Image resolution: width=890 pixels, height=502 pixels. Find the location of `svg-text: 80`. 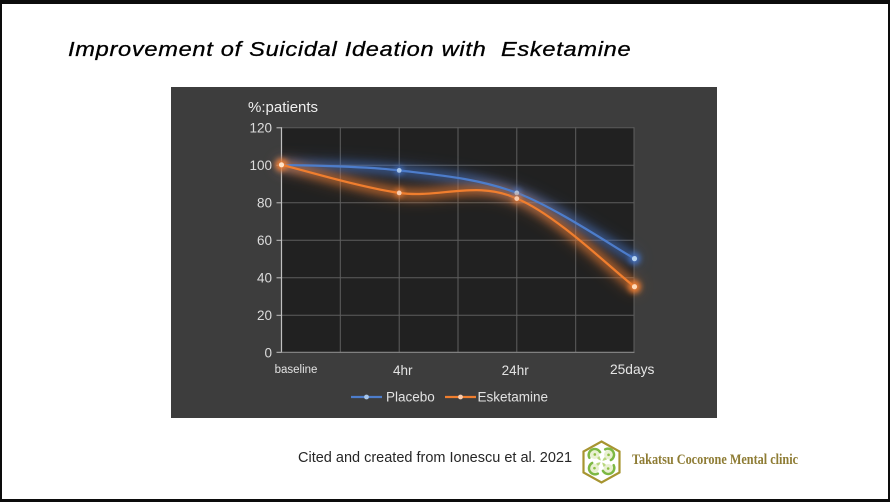

svg-text: 80 is located at coordinates (264, 202).